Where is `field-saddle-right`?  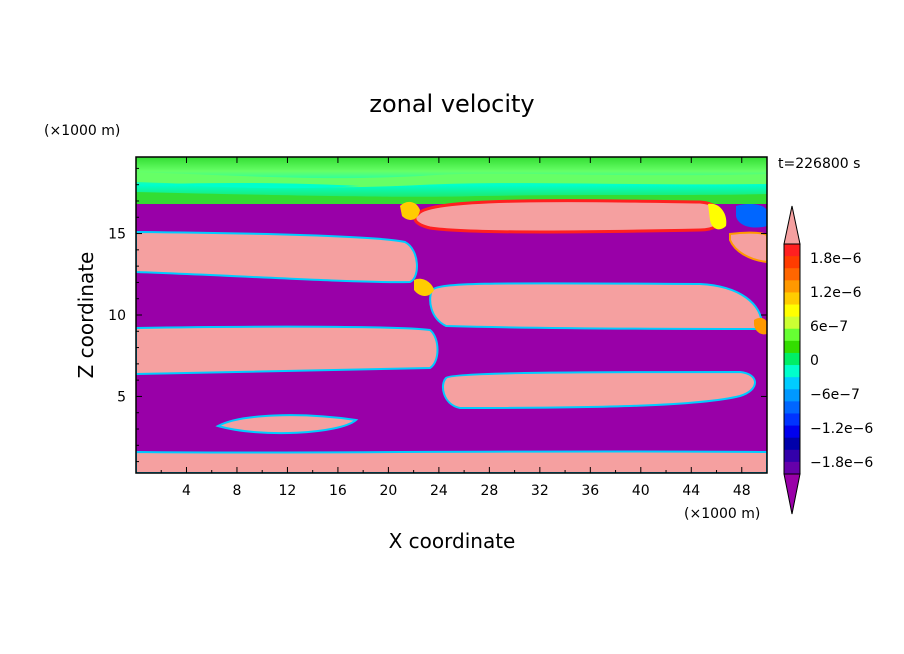
field-saddle-right is located at coordinates (760, 326).